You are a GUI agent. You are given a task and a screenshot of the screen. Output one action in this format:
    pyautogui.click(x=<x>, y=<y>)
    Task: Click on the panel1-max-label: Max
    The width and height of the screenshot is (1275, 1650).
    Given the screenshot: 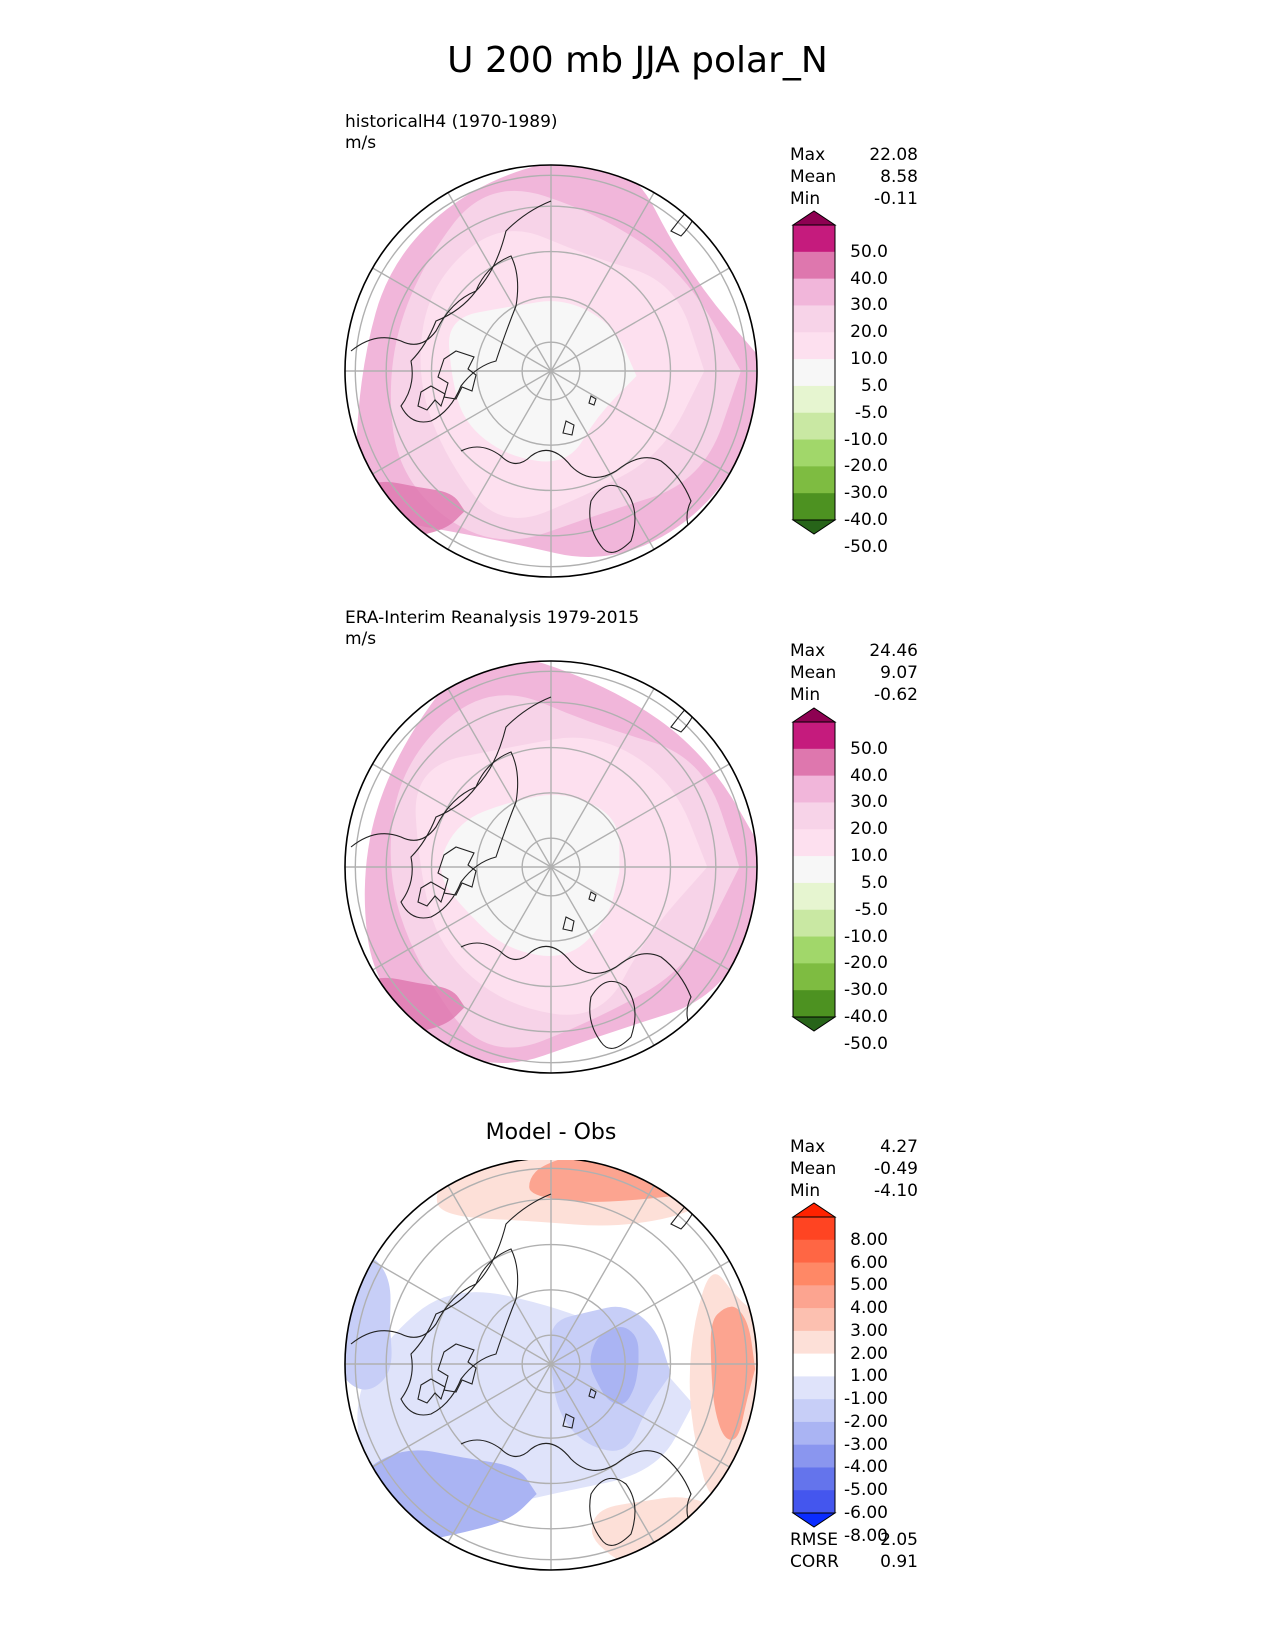 What is the action you would take?
    pyautogui.click(x=808, y=155)
    